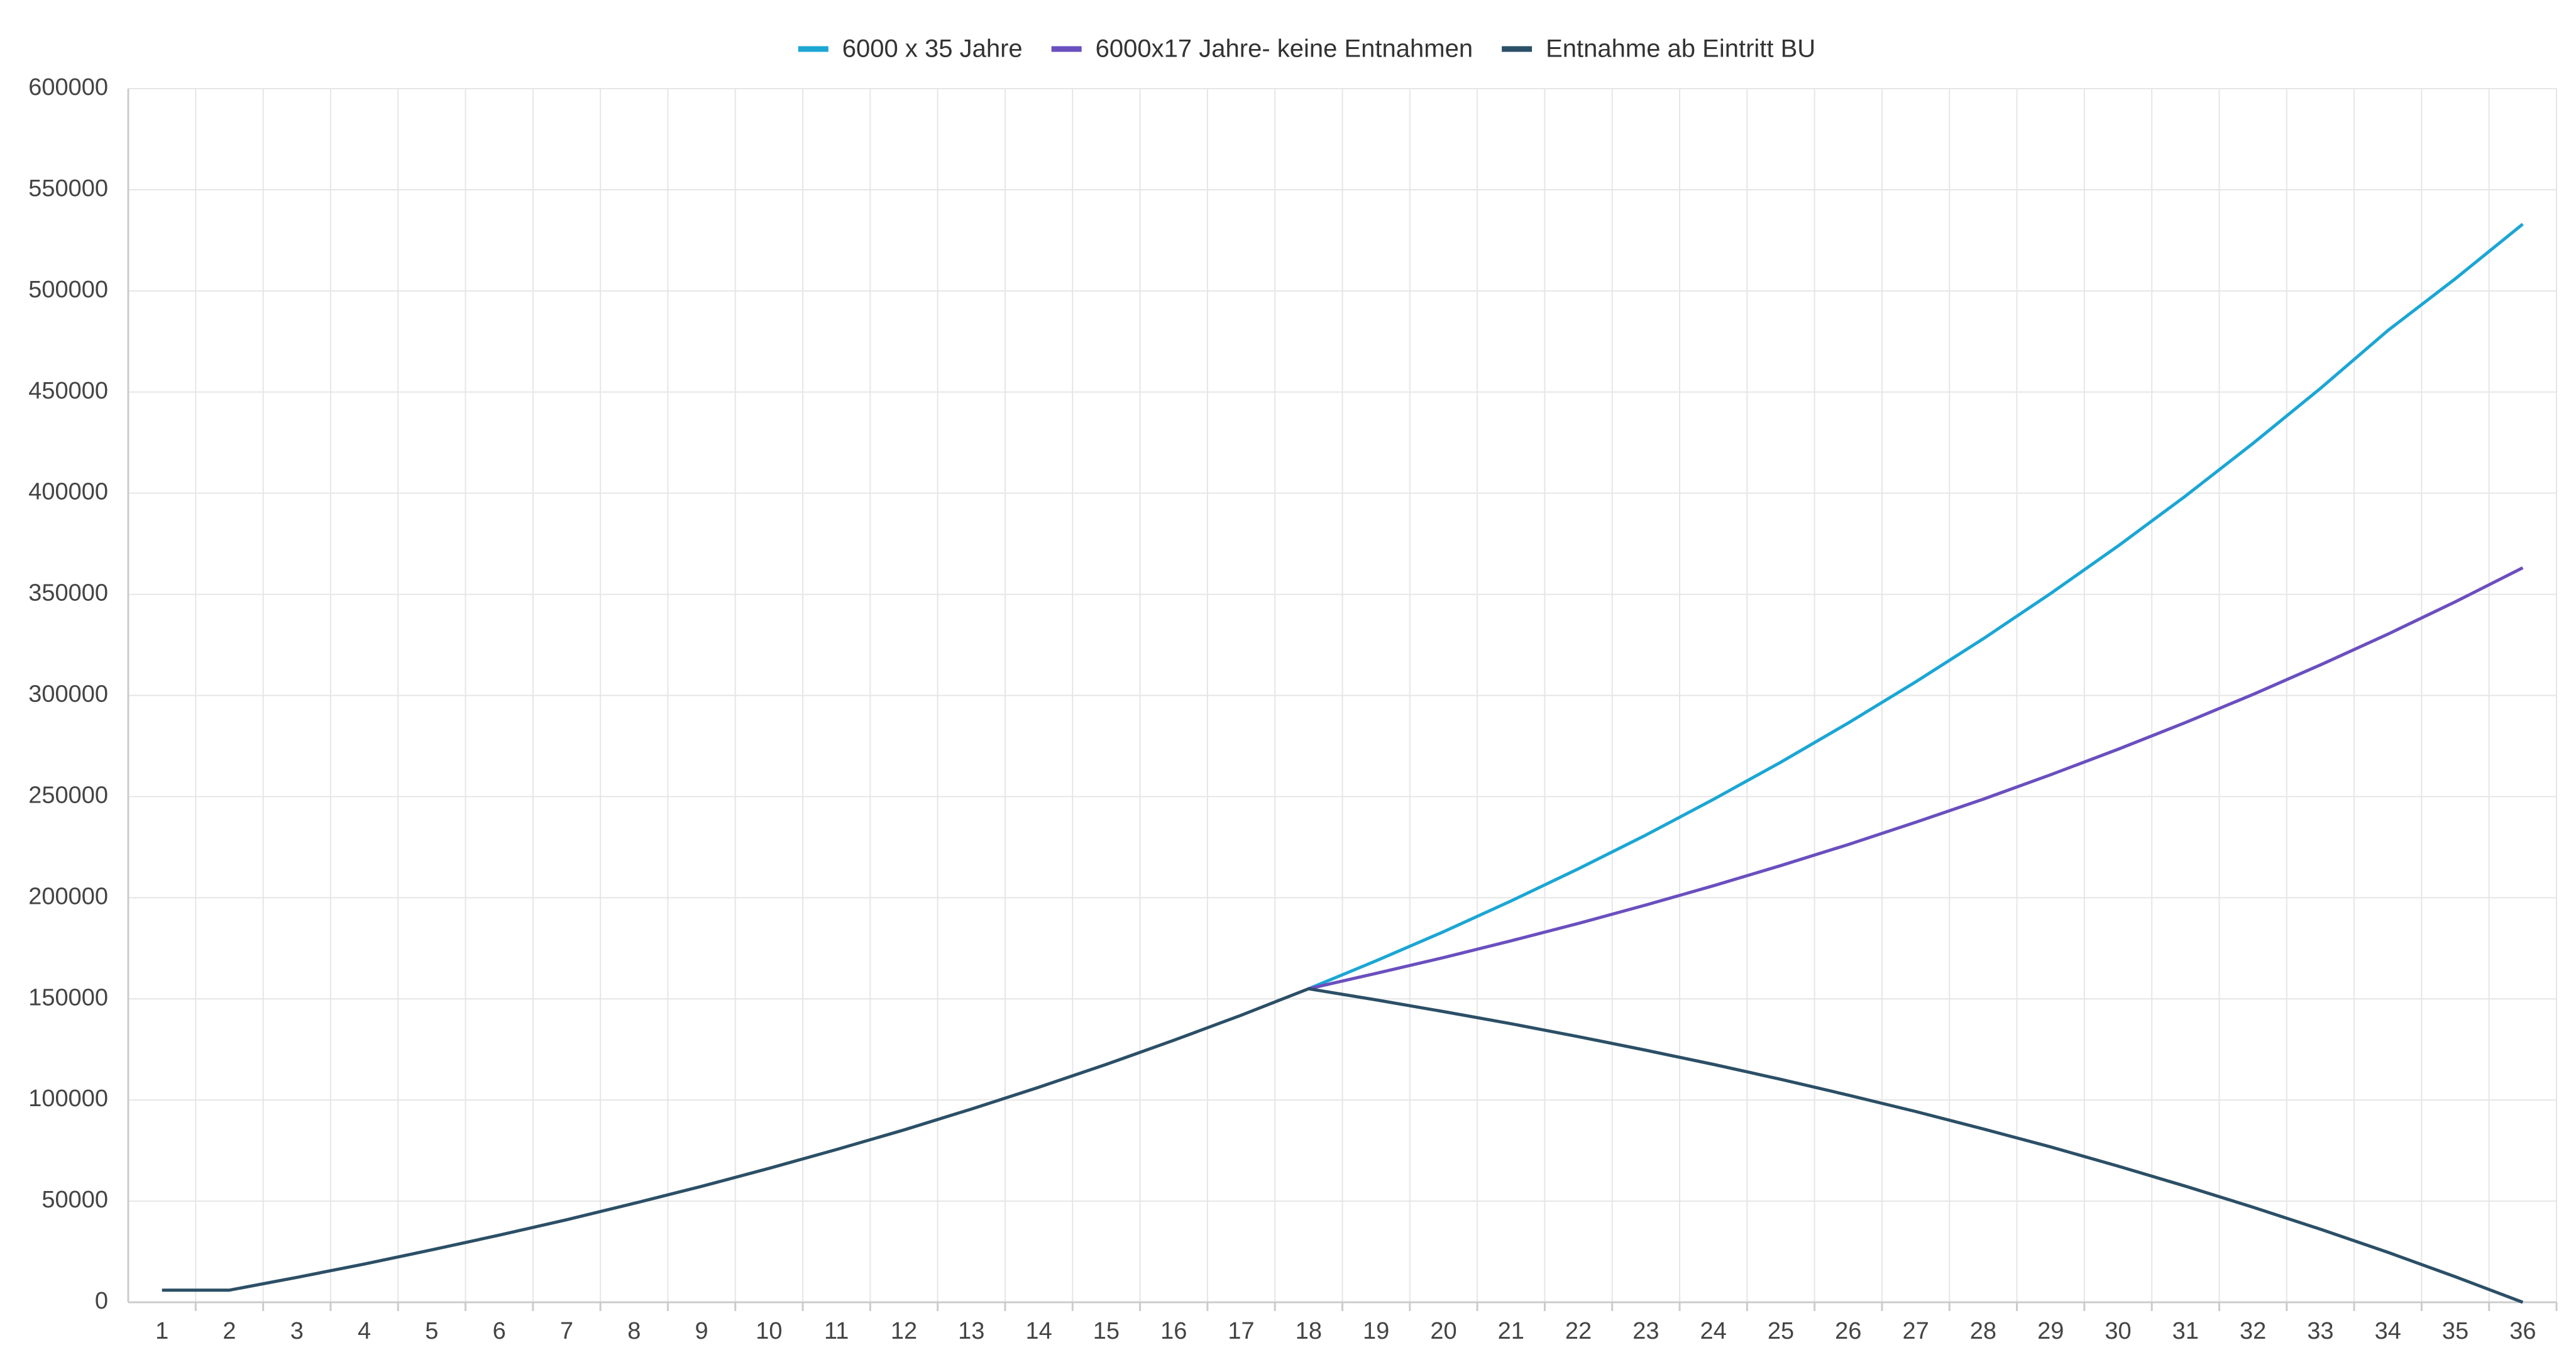 The width and height of the screenshot is (2576, 1367). What do you see at coordinates (2522, 1331) in the screenshot?
I see `x-tick-label: 36` at bounding box center [2522, 1331].